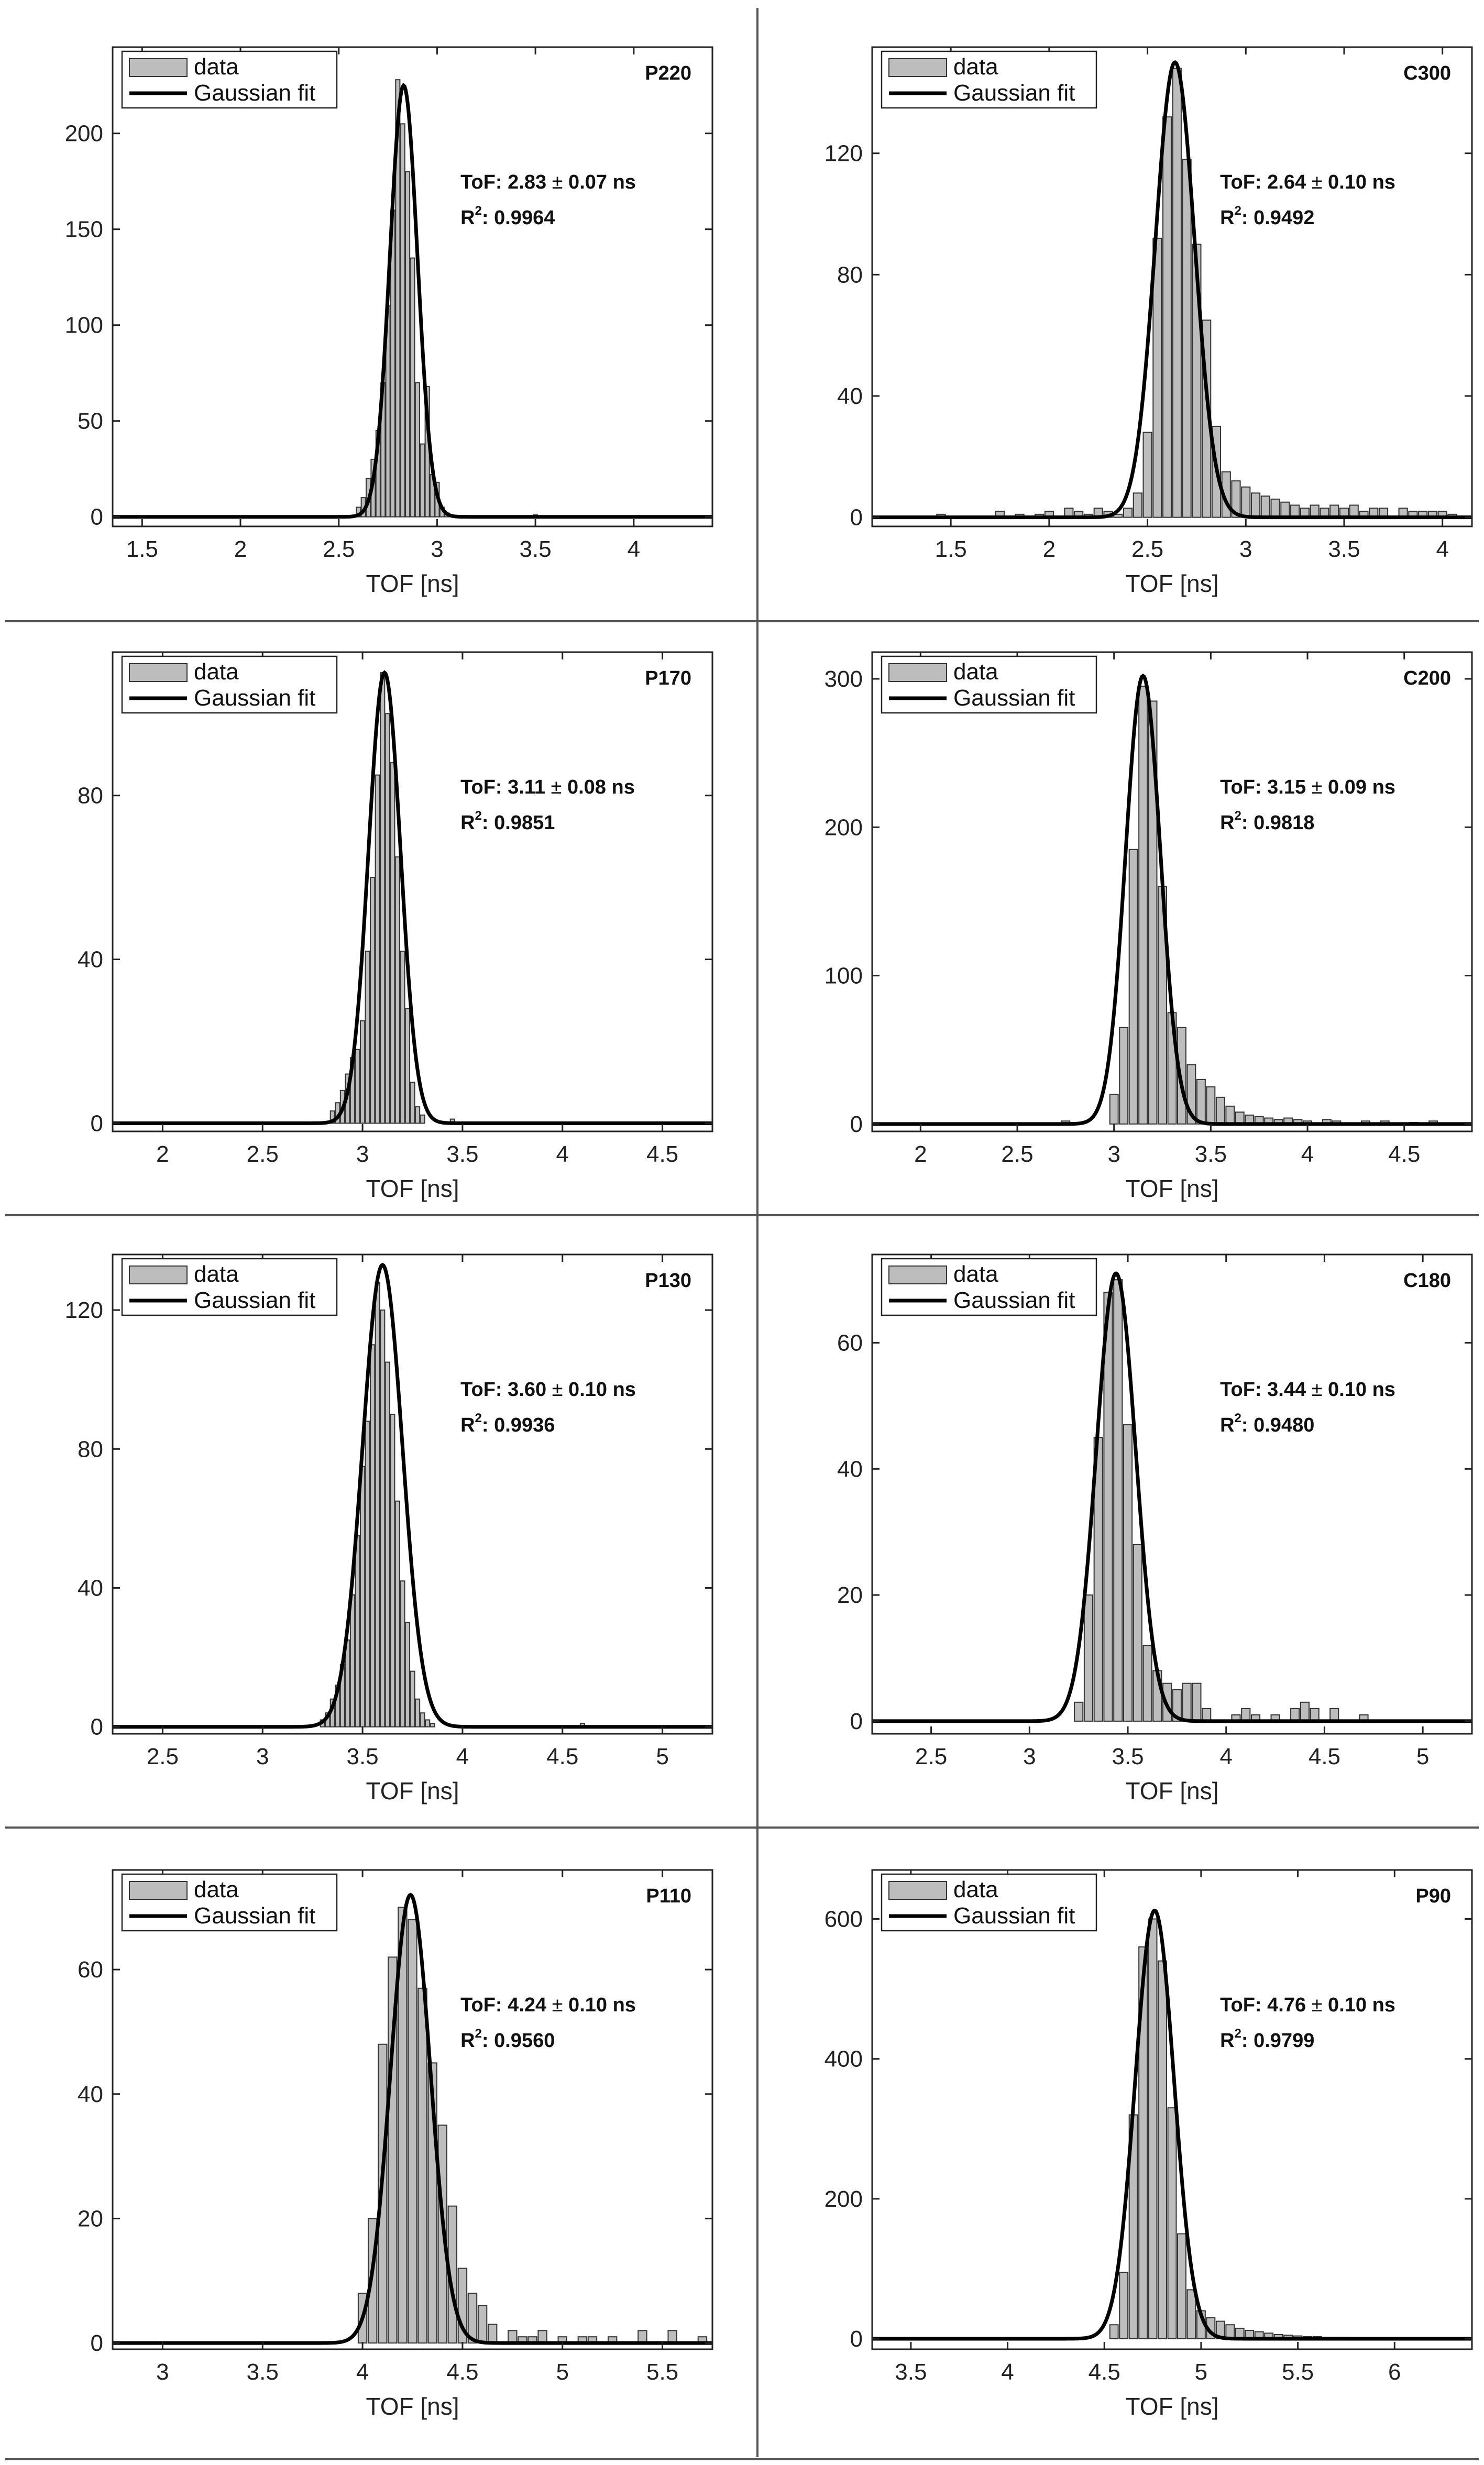 Image resolution: width=1484 pixels, height=2465 pixels. Describe the element at coordinates (1307, 787) in the screenshot. I see `tof-annotation: ToF: 3.15 ± 0.09 ns` at that location.